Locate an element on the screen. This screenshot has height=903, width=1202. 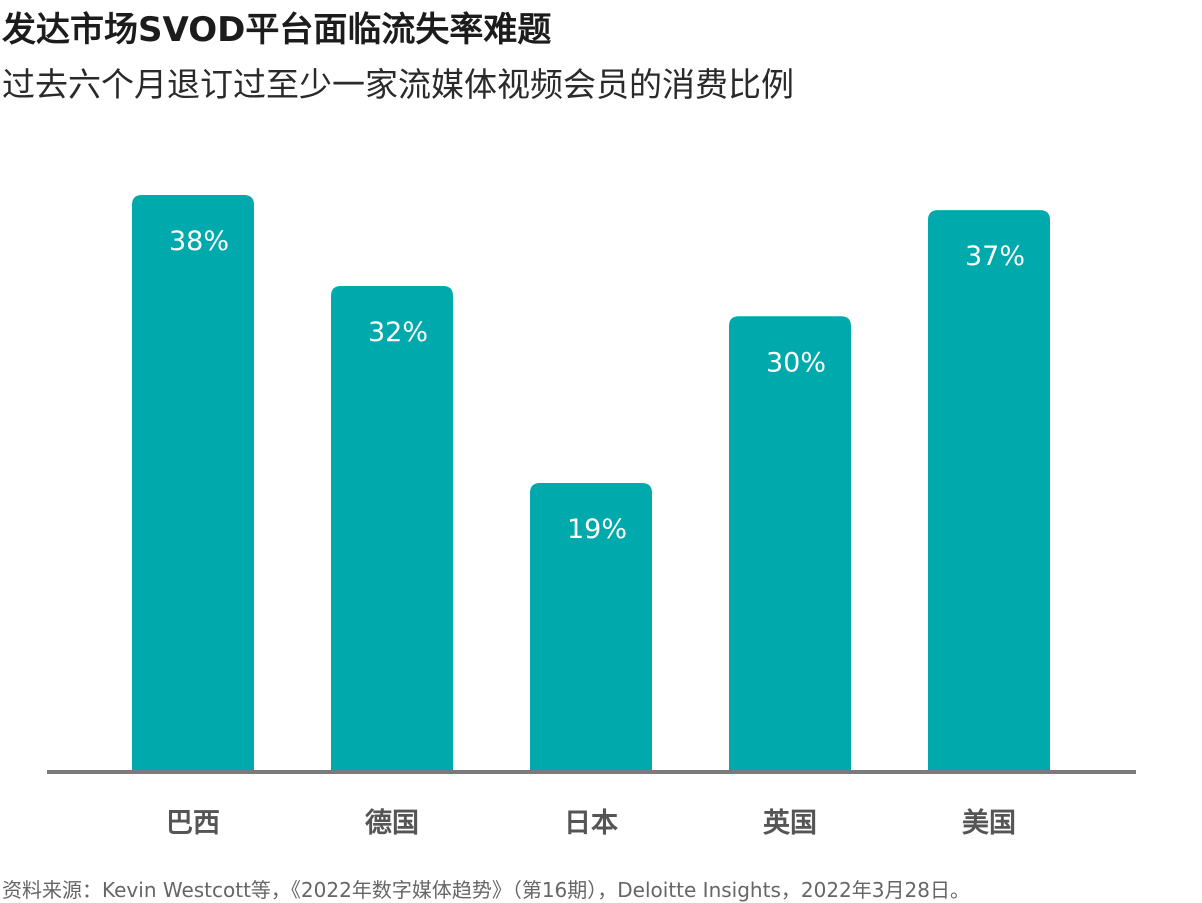
chart-subtitle: 过去六个月退订过至少一家流媒体视频会员的消费比例 is located at coordinates (398, 84).